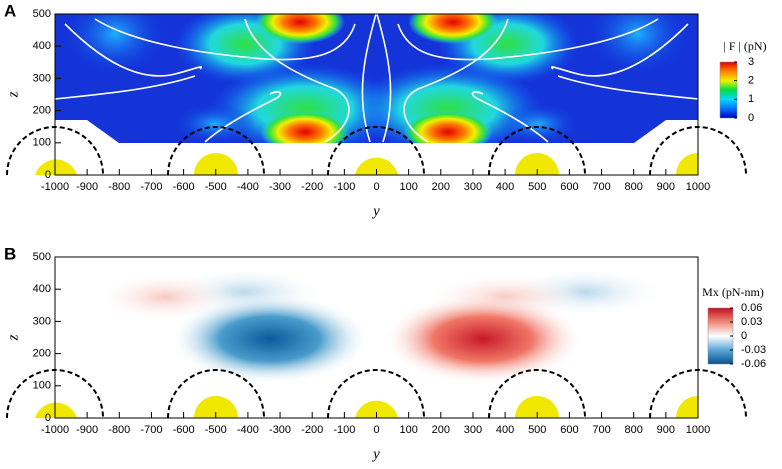 The height and width of the screenshot is (469, 782). I want to click on colorbar-tick-label: 2, so click(751, 81).